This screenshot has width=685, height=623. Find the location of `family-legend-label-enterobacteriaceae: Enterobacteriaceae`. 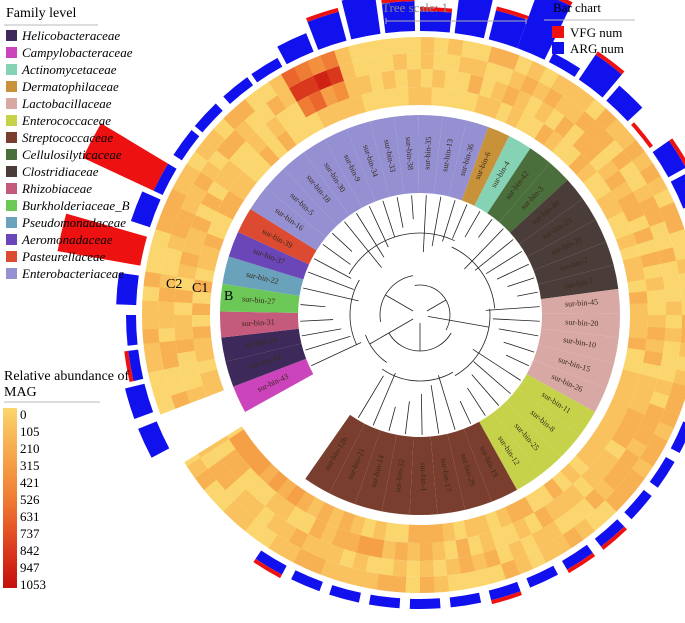

family-legend-label-enterobacteriaceae: Enterobacteriaceae is located at coordinates (72, 273).